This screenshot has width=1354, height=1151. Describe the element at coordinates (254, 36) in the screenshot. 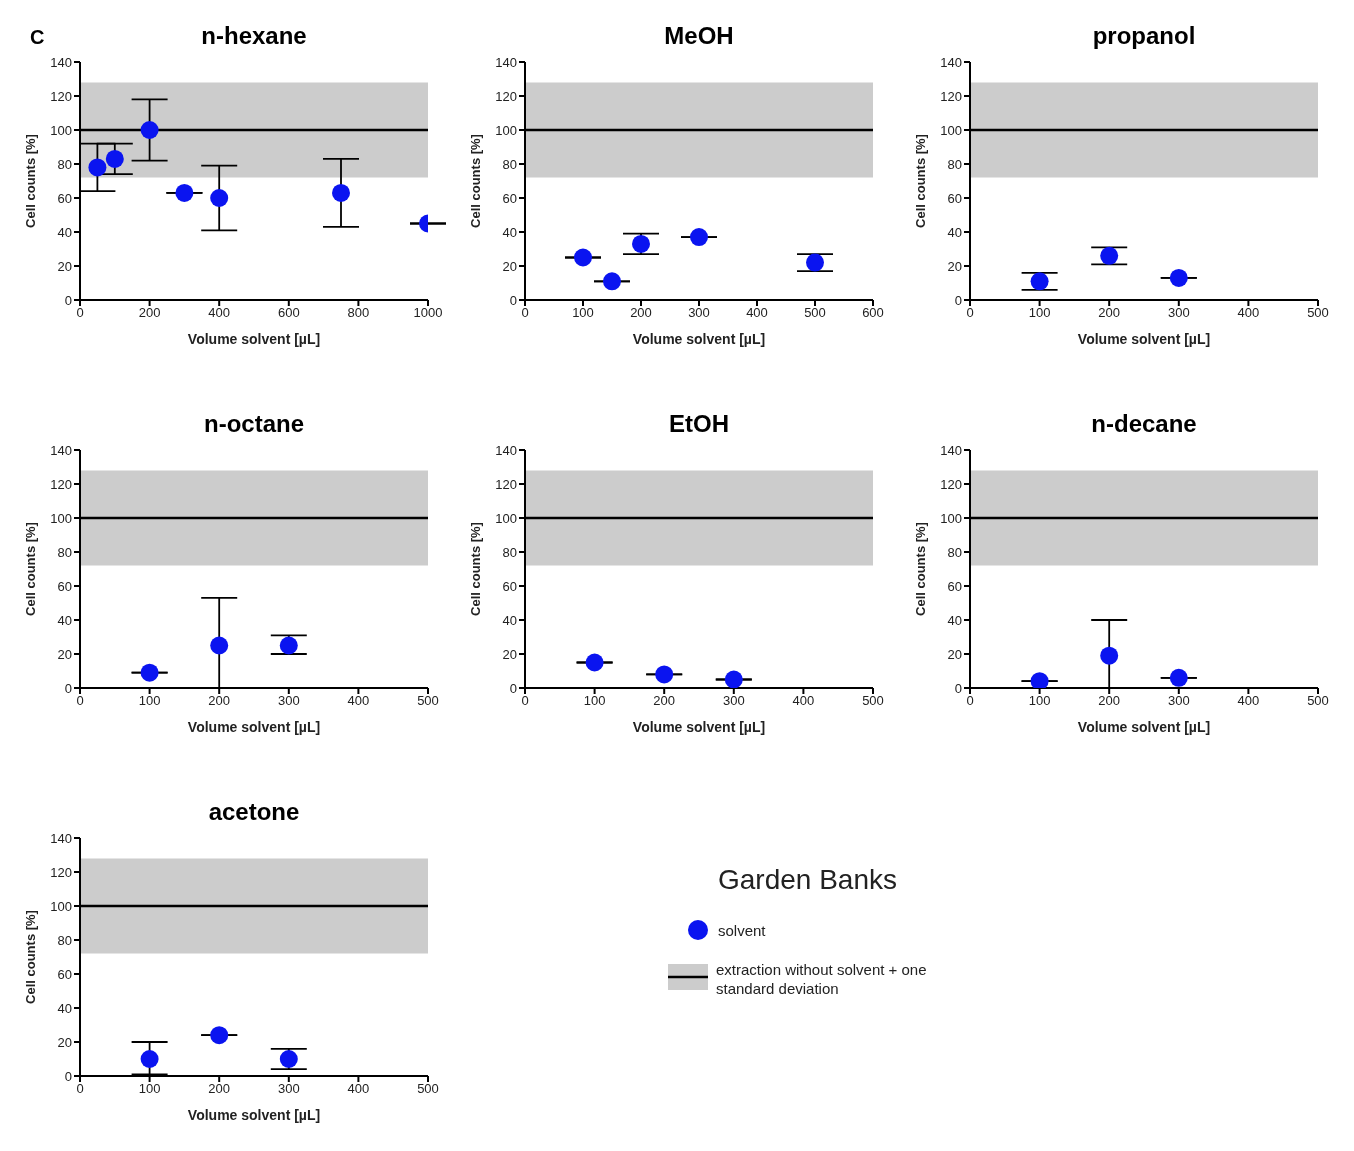

I see `chart-title: n-hexane` at that location.